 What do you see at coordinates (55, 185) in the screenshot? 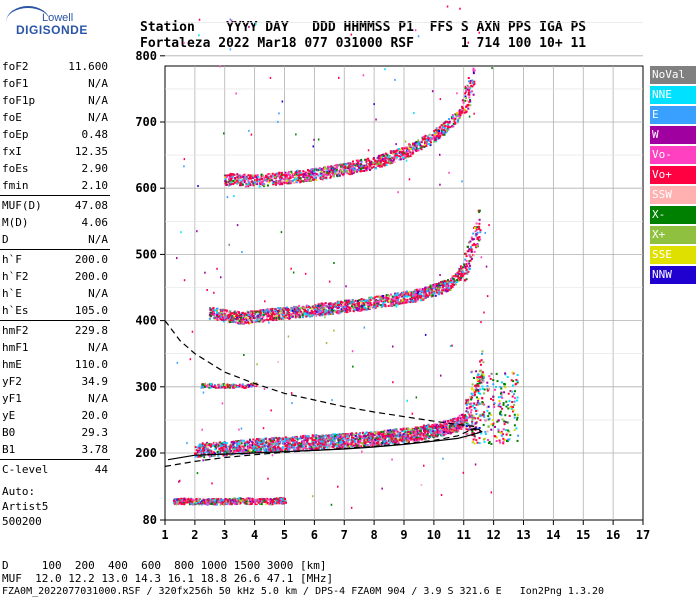
I see `param-row: fmin 2.10` at bounding box center [55, 185].